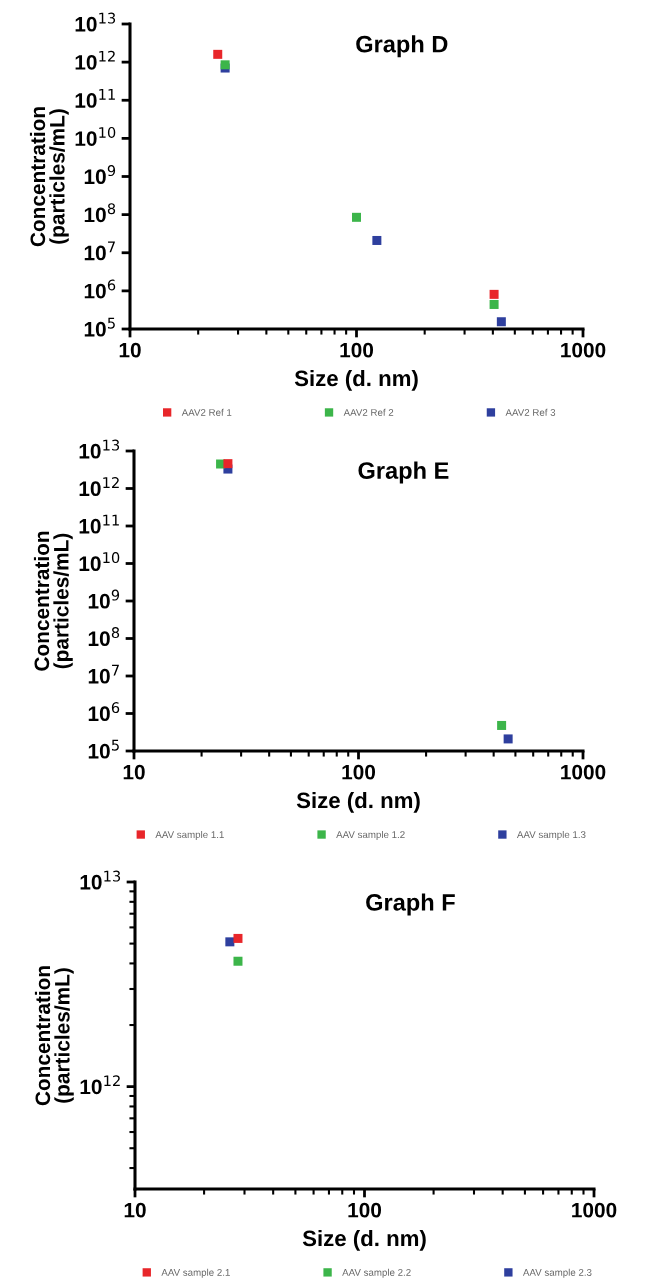  What do you see at coordinates (557, 1273) in the screenshot?
I see `legend-label: AAV sample 2.3` at bounding box center [557, 1273].